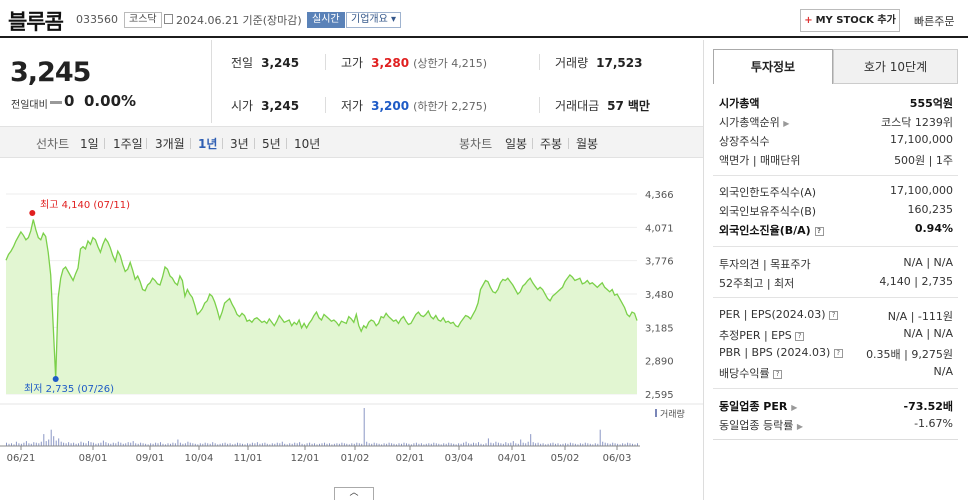  I want to click on stat-prev: 전일 3,245, so click(265, 62).